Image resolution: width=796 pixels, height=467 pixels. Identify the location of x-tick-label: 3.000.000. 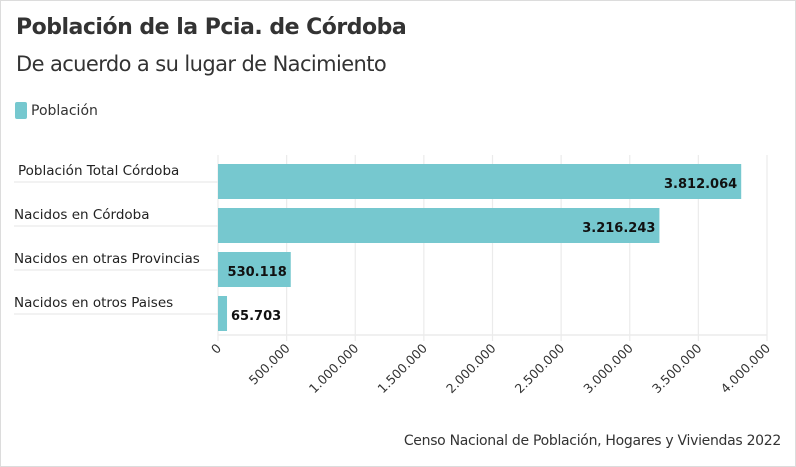
(608, 368).